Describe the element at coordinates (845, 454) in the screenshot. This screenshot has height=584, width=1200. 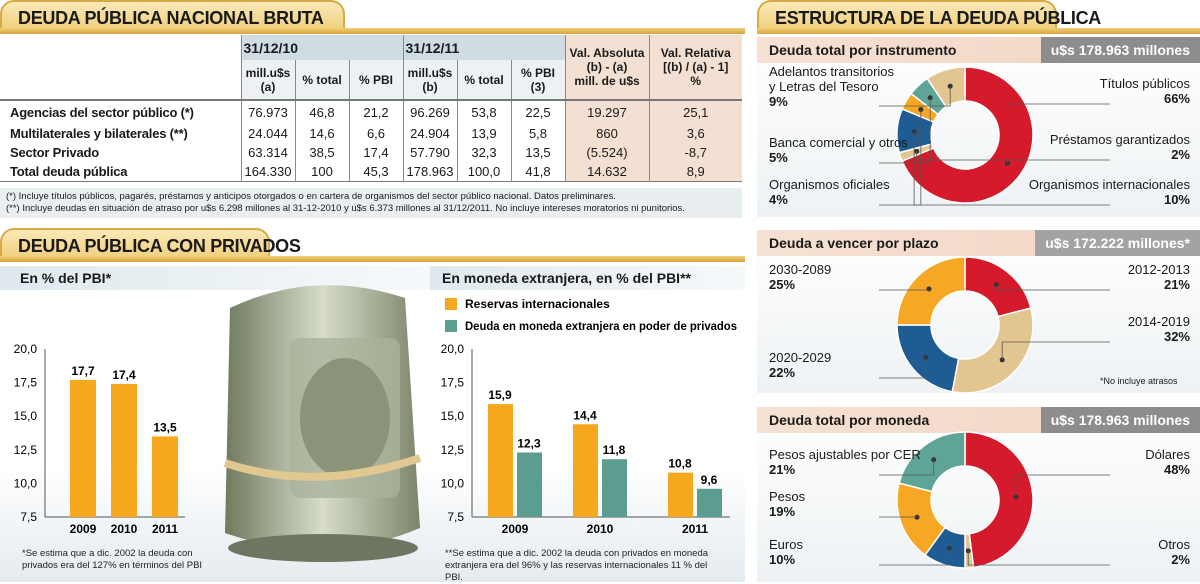
I see `slice-name: Pesos ajustables por CER` at that location.